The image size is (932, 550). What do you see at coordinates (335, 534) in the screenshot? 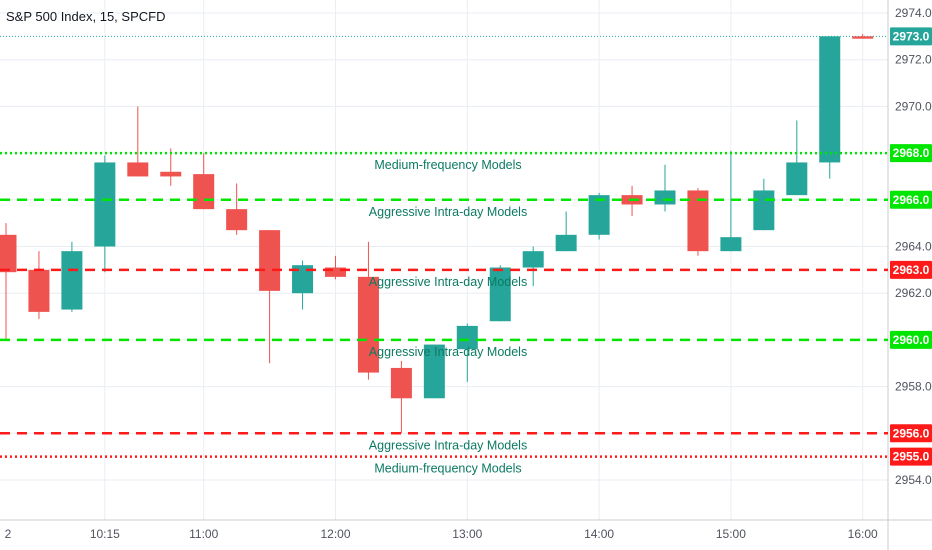
I see `x-tick-label: 12:00` at bounding box center [335, 534].